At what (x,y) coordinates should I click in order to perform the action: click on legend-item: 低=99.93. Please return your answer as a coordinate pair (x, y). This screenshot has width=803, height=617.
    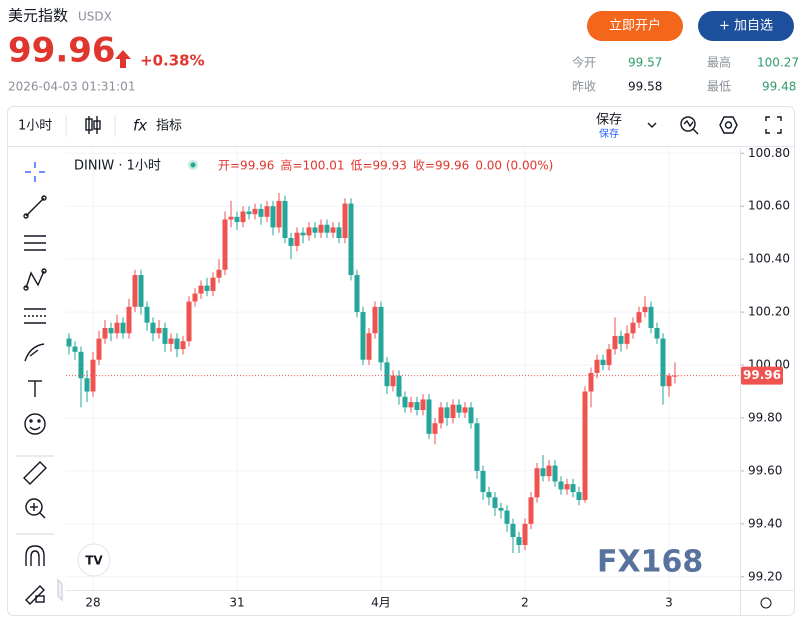
    Looking at the image, I should click on (378, 166).